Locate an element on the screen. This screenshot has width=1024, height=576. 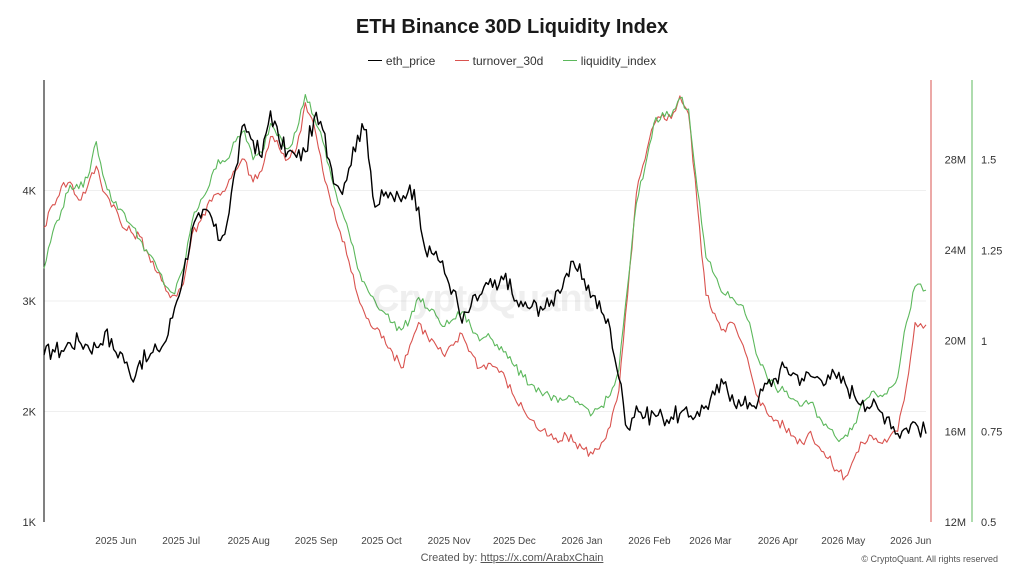
turnover-tick-label: 16M is located at coordinates (955, 432).